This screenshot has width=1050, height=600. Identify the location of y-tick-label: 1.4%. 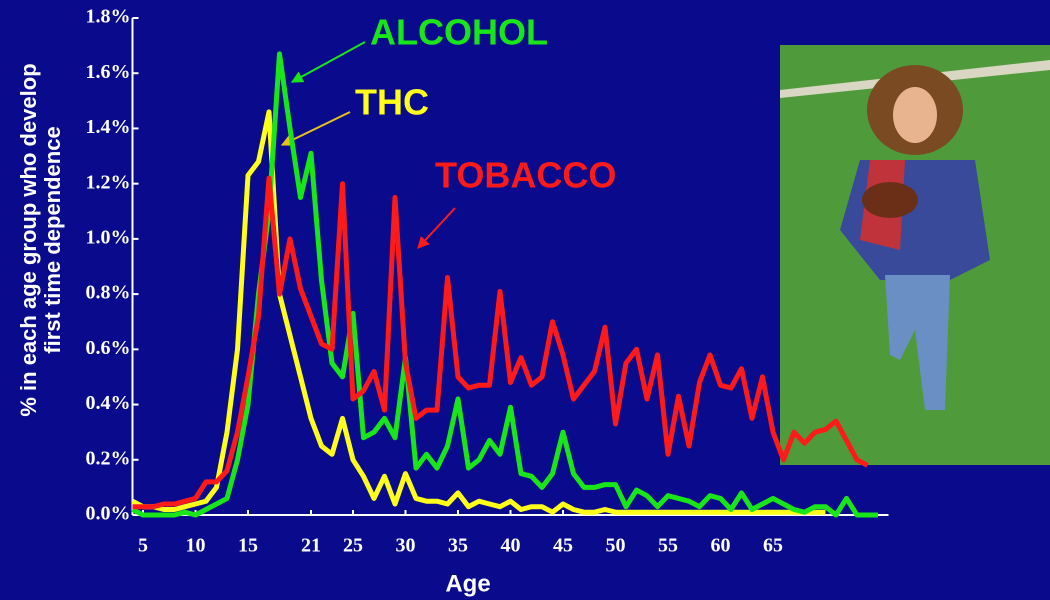
(108, 127).